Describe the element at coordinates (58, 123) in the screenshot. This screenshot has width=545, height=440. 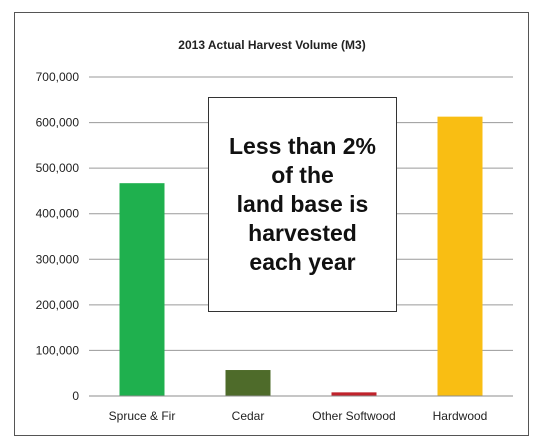
I see `y-tick-label: 600,000` at that location.